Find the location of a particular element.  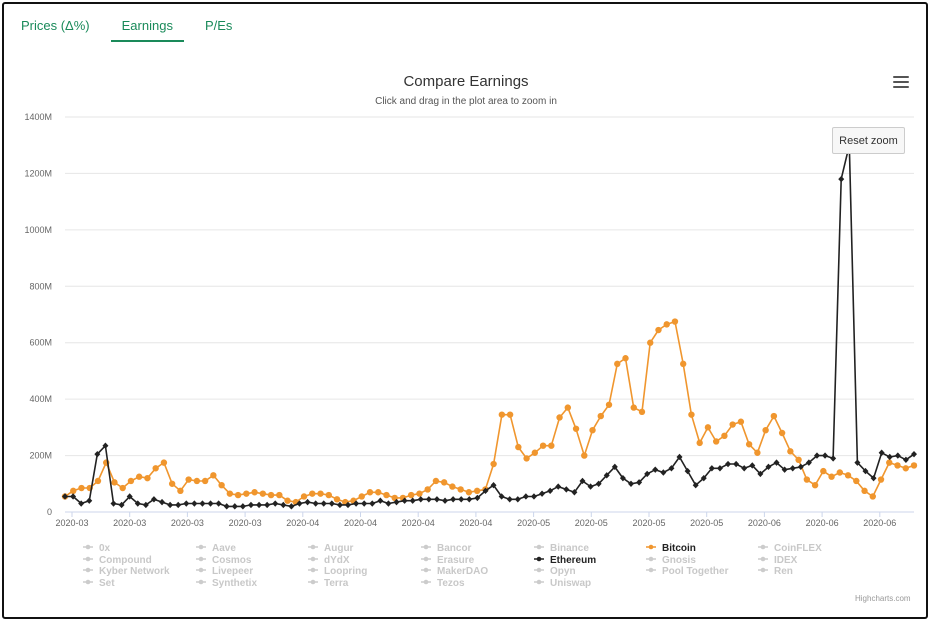

legend-item-opyn: Opyn is located at coordinates (563, 571).